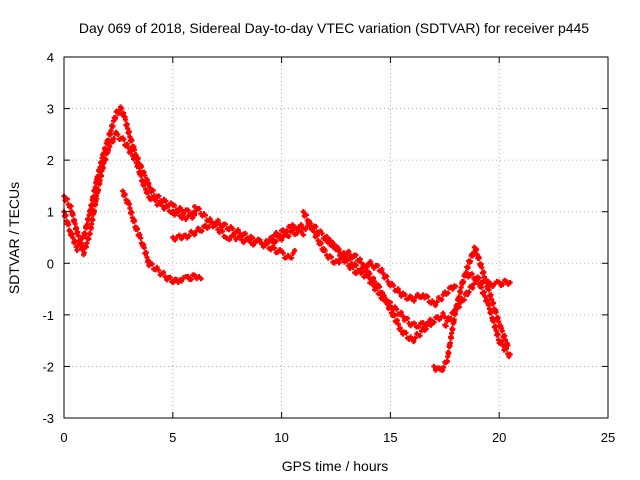 The height and width of the screenshot is (480, 640). What do you see at coordinates (335, 466) in the screenshot?
I see `x-axis-label: GPS time / hours` at bounding box center [335, 466].